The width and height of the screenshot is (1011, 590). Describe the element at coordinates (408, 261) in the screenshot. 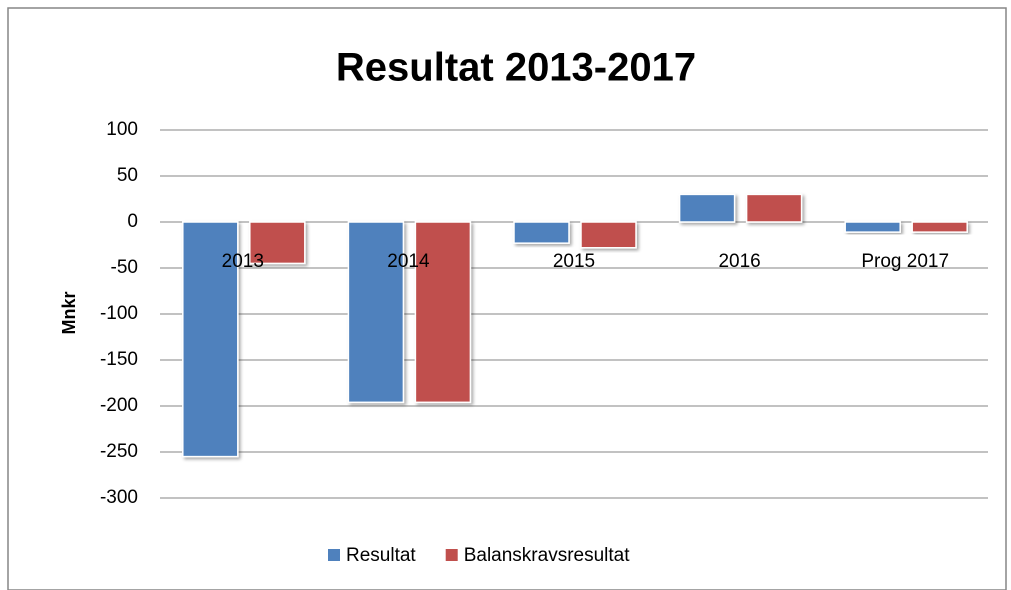

I see `x-tick-label: 2014` at that location.